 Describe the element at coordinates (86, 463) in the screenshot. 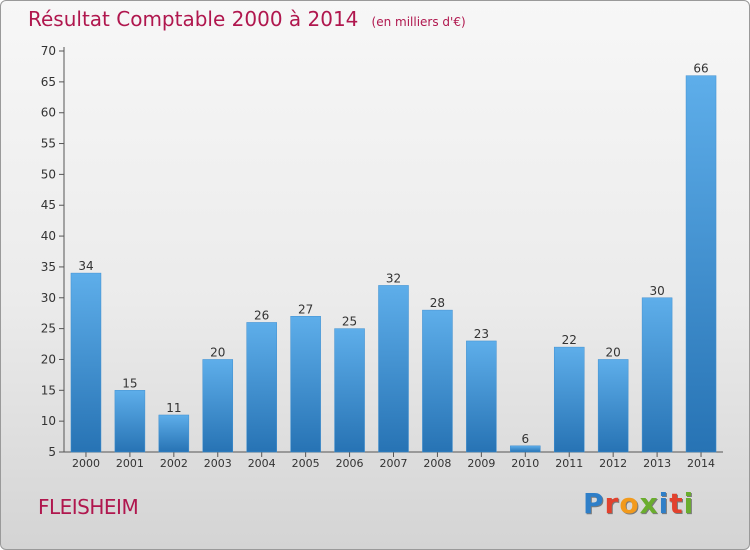

I see `x-tick-label: 2000` at that location.